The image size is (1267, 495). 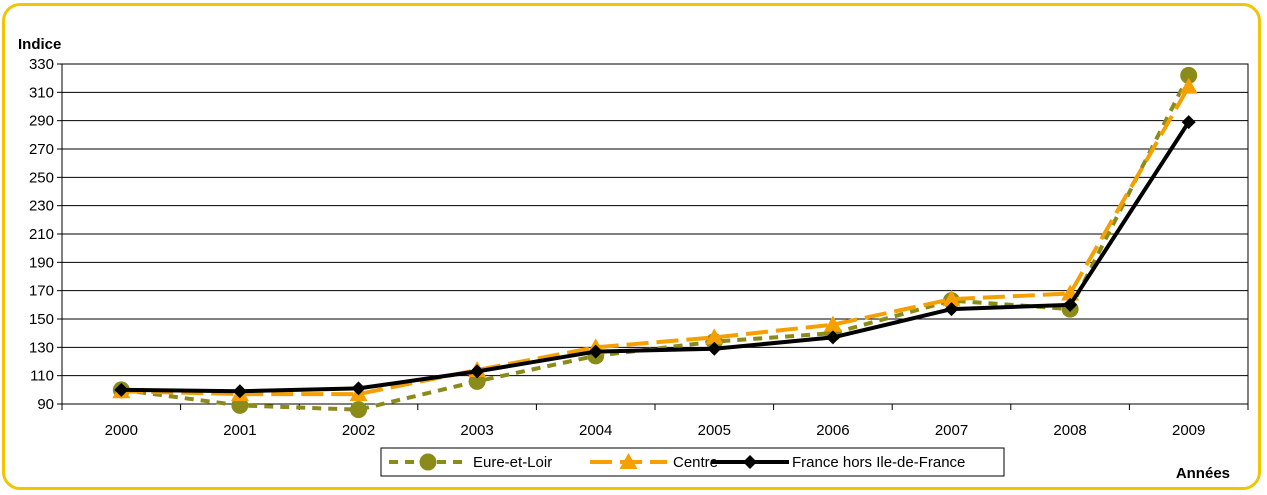 What do you see at coordinates (41, 291) in the screenshot?
I see `y-tick-label-170: 170` at bounding box center [41, 291].